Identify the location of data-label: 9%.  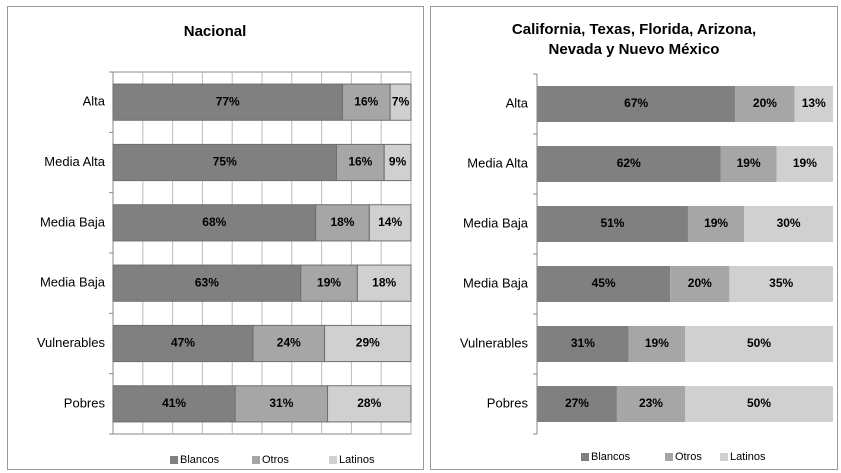
(398, 162).